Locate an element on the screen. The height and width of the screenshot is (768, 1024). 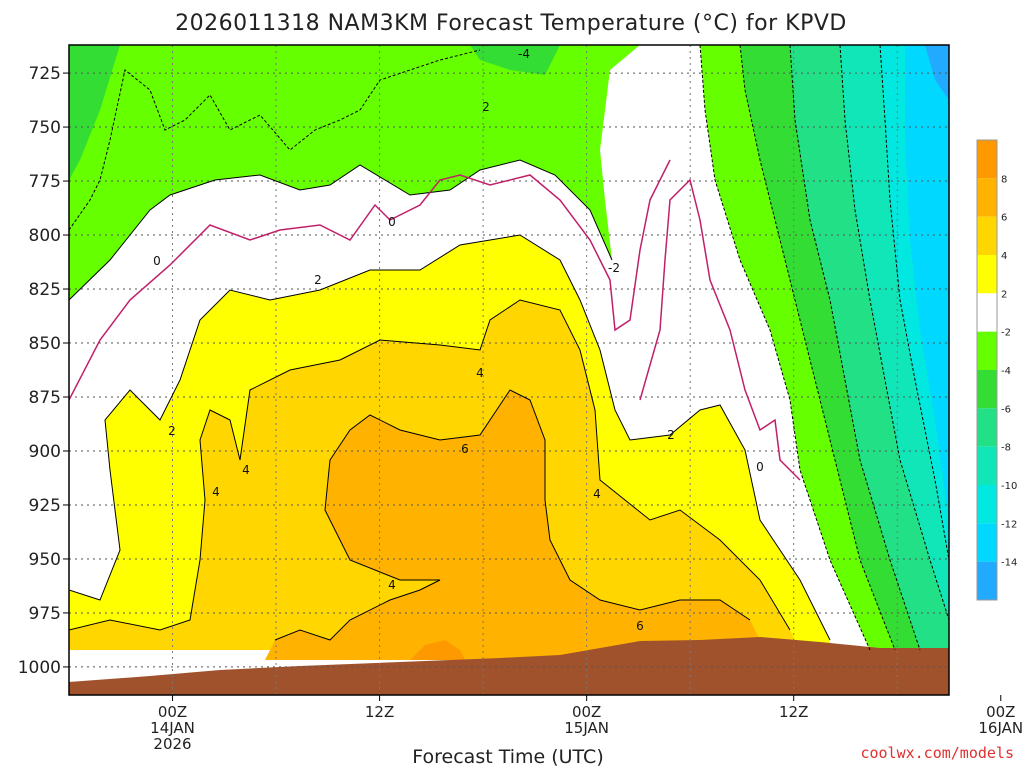
colorbar-frame is located at coordinates (987, 370).